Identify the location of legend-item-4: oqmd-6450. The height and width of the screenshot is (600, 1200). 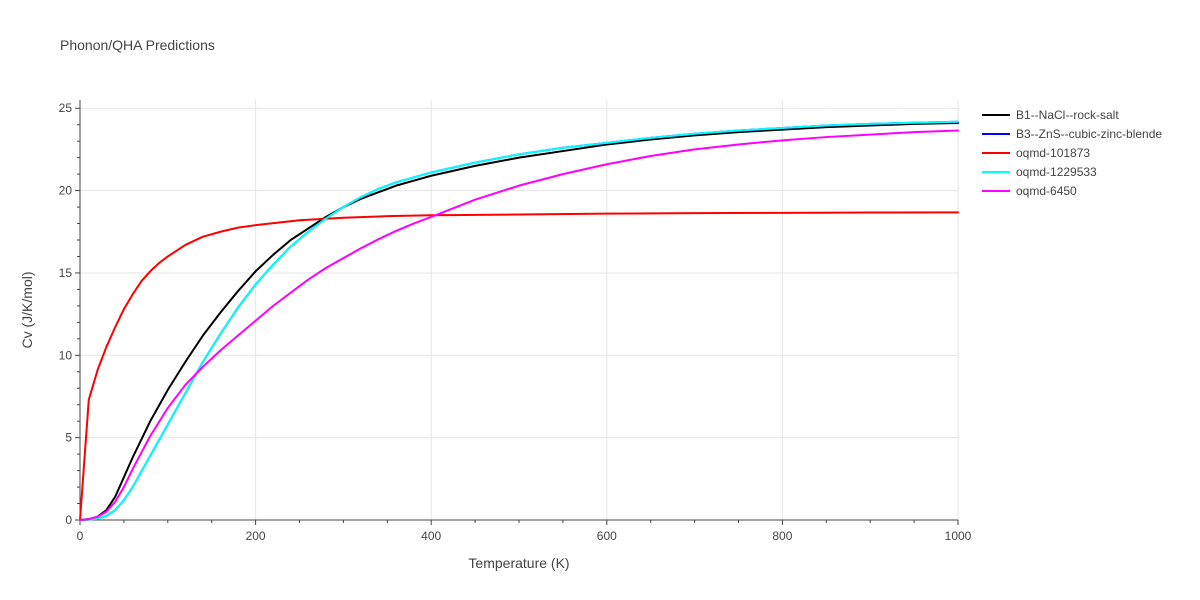
(1029, 191).